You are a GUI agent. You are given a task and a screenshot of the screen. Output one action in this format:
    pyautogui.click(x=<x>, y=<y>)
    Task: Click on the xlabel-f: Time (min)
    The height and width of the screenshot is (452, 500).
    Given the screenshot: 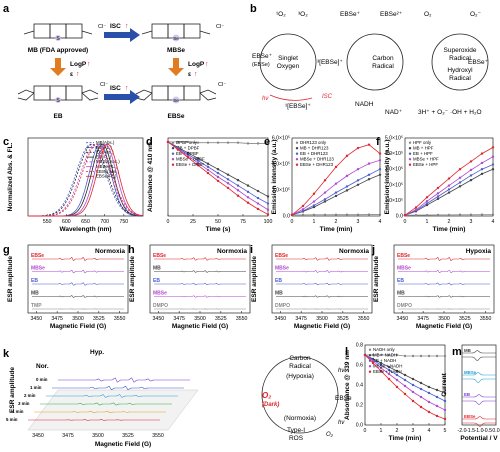 What is the action you would take?
    pyautogui.click(x=449, y=229)
    